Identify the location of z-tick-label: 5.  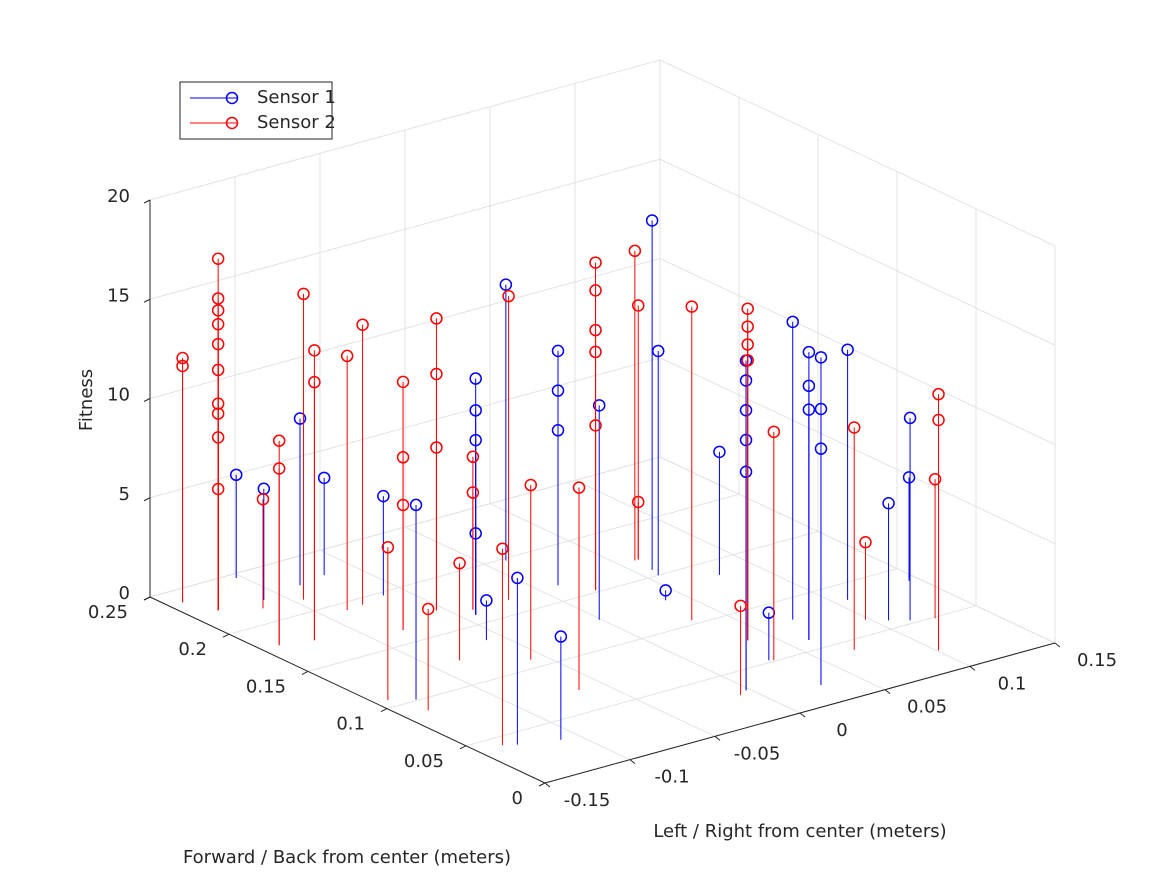
(124, 494).